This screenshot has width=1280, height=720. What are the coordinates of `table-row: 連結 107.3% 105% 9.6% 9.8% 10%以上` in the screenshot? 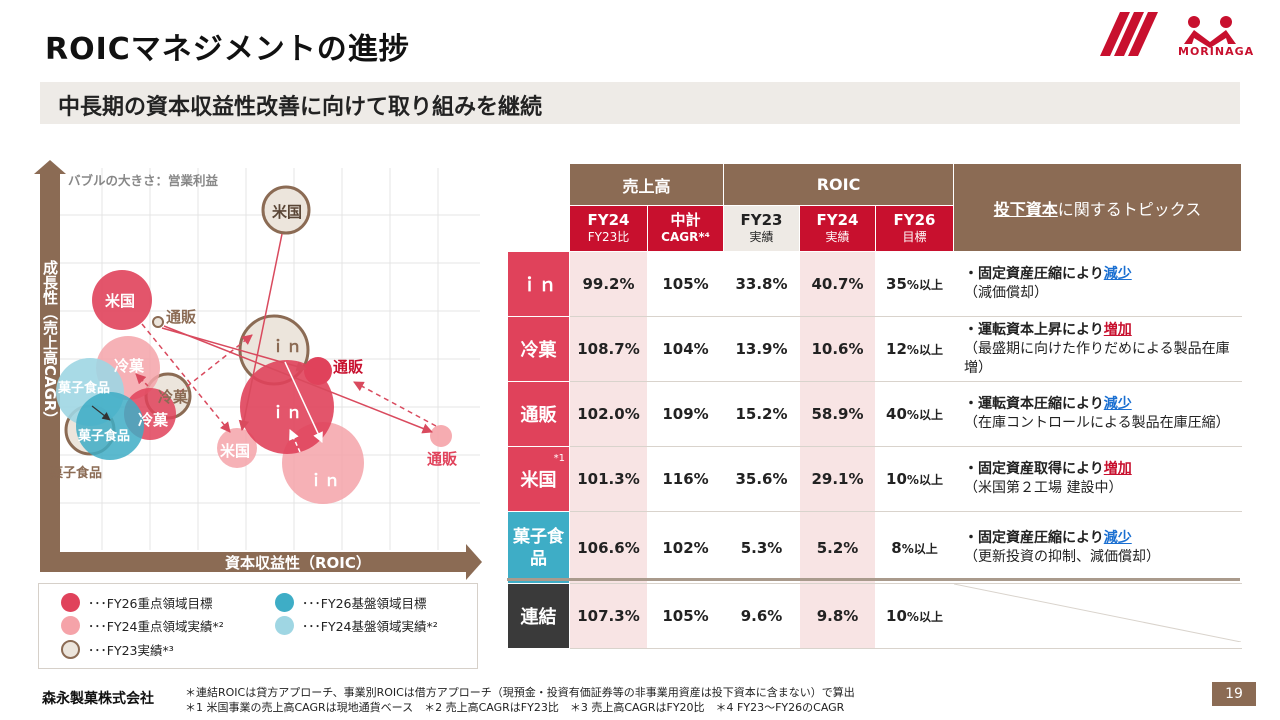 It's located at (874, 616).